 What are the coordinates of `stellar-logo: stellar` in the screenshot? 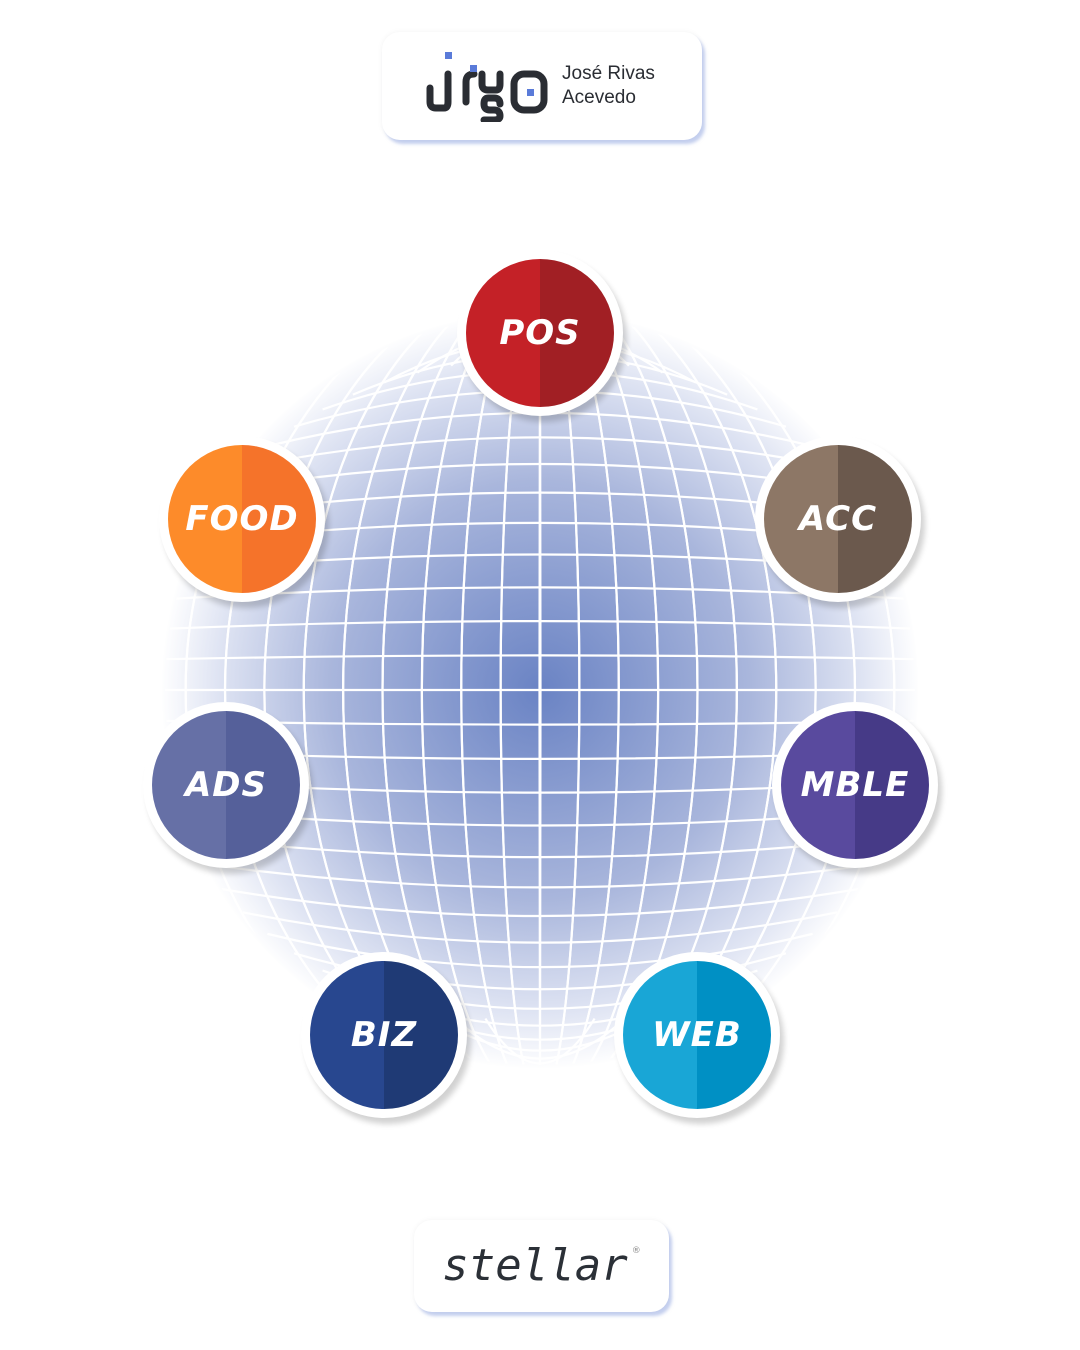 It's located at (535, 1265).